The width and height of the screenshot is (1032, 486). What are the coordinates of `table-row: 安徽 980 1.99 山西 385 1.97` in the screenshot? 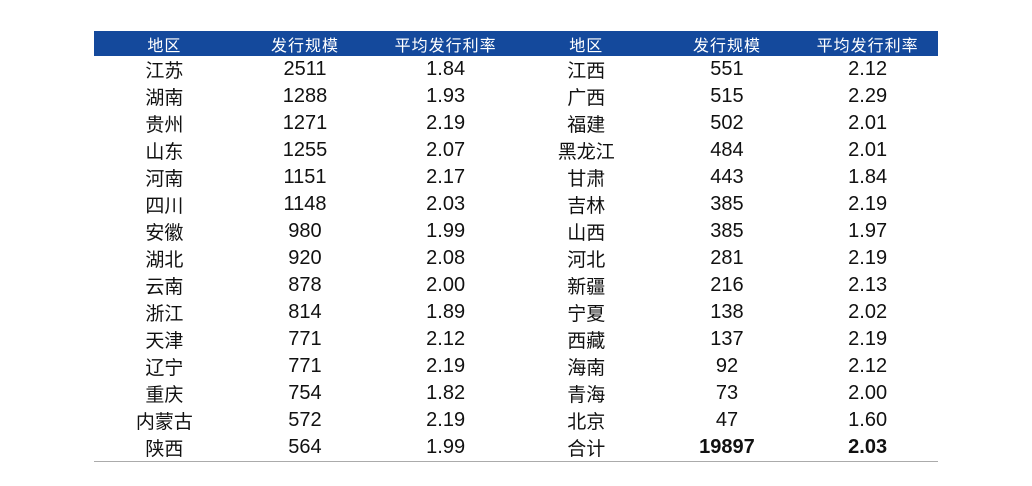 It's located at (516, 231).